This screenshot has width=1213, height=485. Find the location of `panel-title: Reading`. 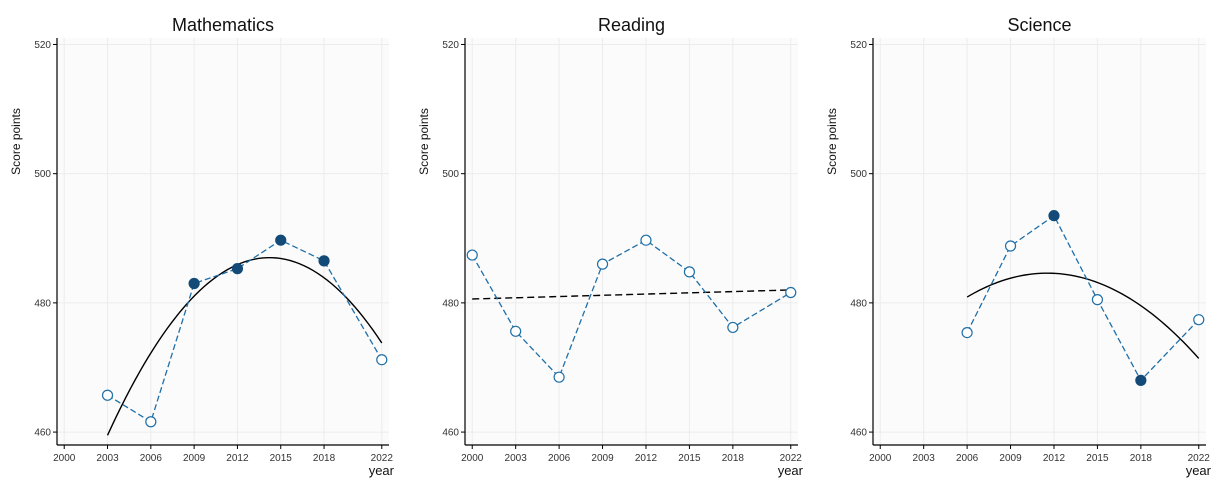

panel-title: Reading is located at coordinates (631, 25).